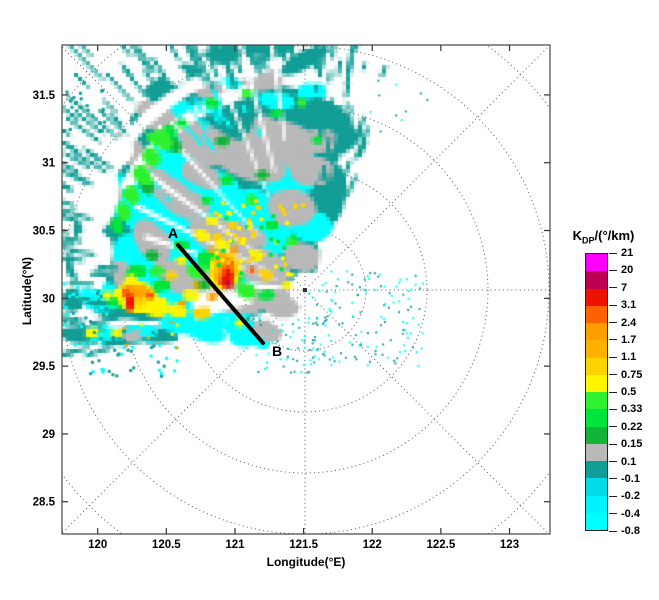 Image resolution: width=659 pixels, height=600 pixels. Describe the element at coordinates (44, 232) in the screenshot. I see `y-tick-label: 30.5` at that location.